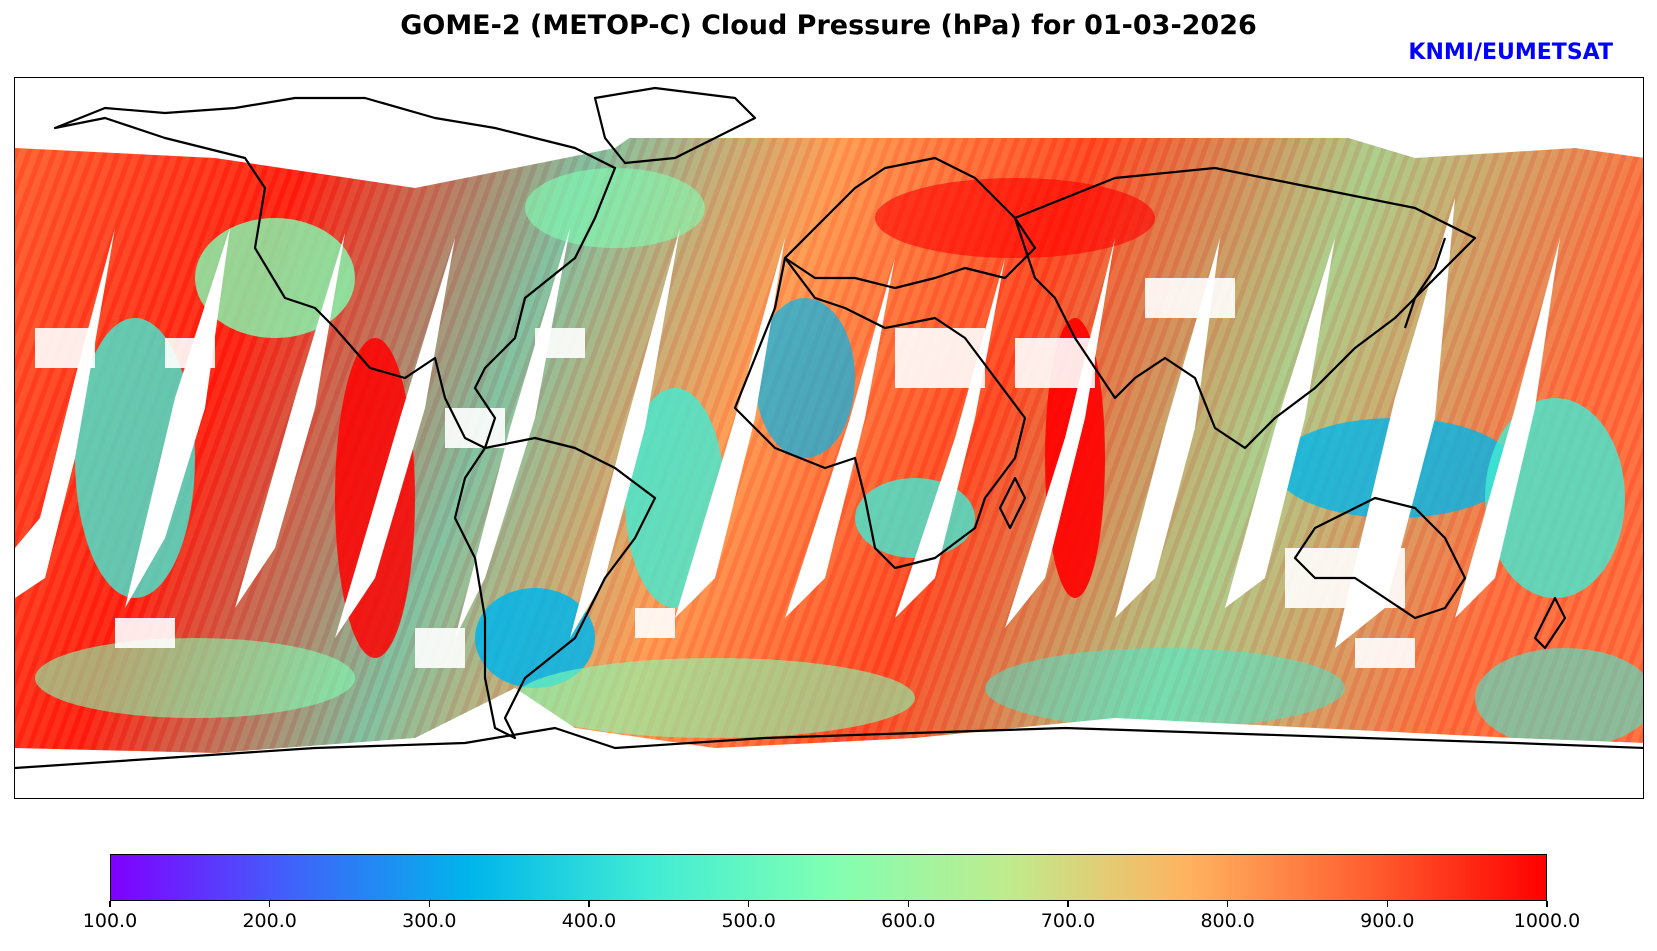  I want to click on south-polar-gap, so click(829, 743).